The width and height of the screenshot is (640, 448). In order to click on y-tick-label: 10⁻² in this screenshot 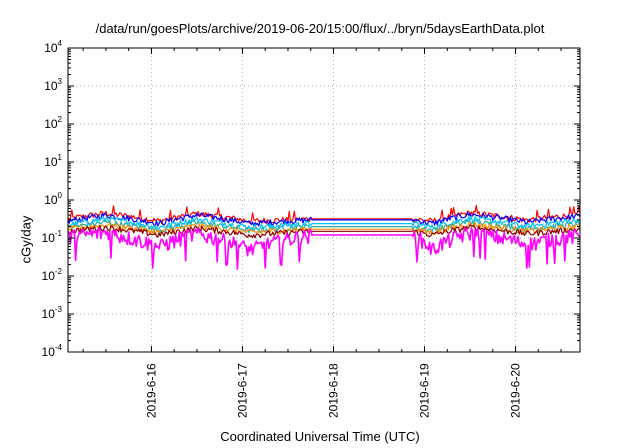, I will do `click(52, 275)`.